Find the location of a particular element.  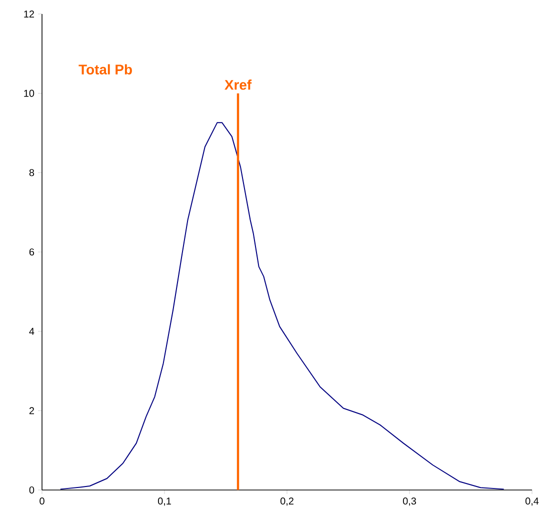

y-tick-label: 6 is located at coordinates (31, 252).